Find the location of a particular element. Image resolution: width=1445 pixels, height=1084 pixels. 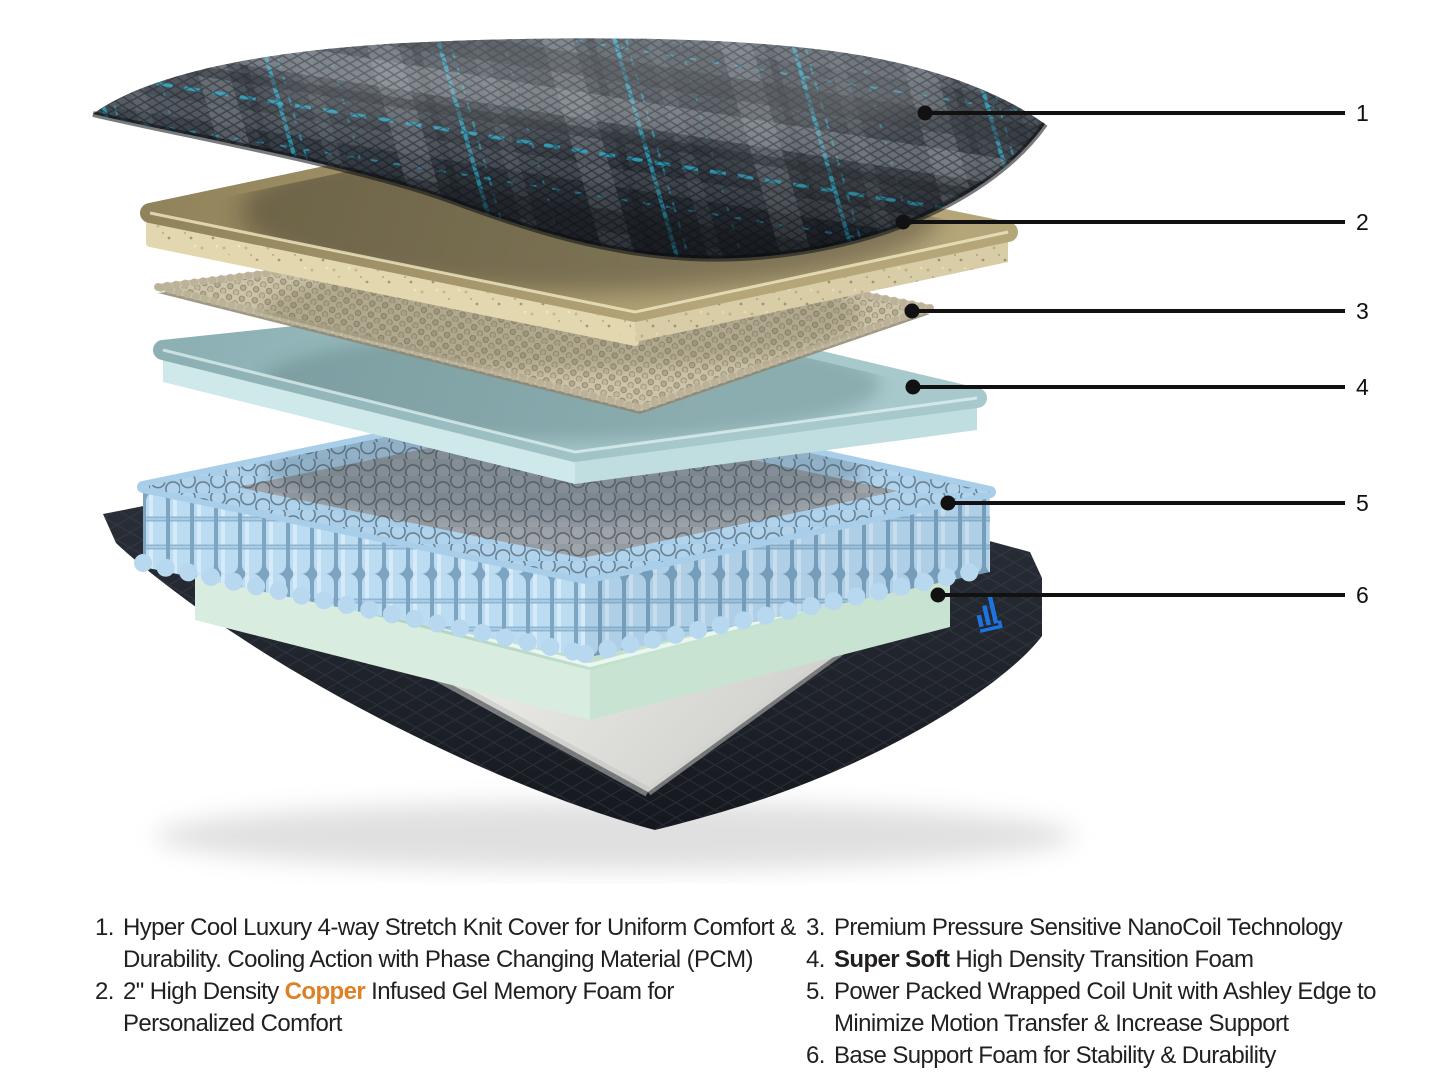

legend-item-number: 5. is located at coordinates (815, 991).